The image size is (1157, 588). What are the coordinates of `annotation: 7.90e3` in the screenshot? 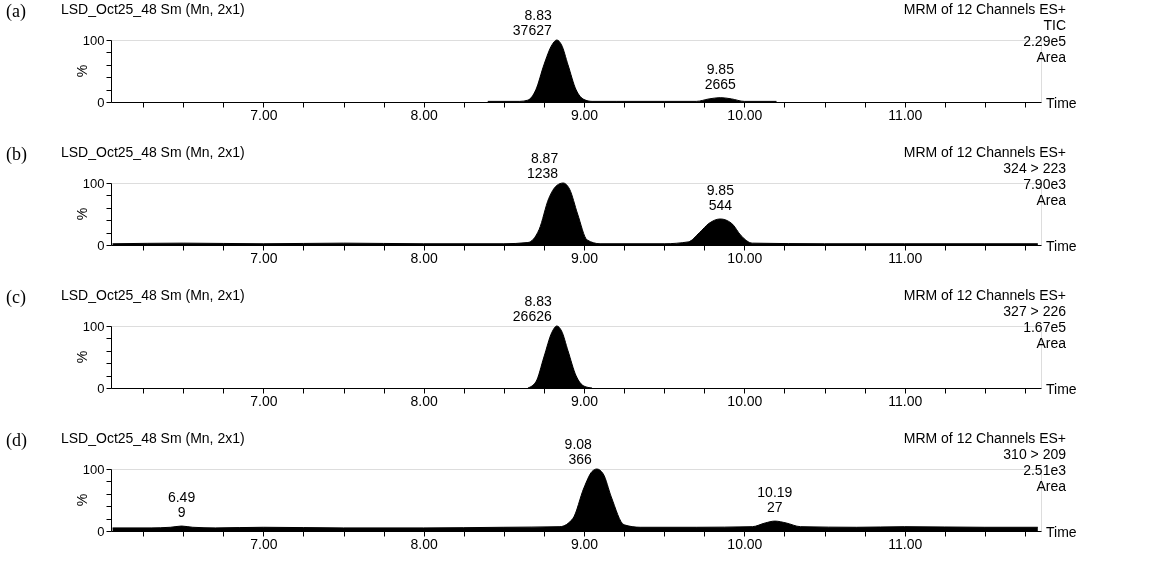 It's located at (1045, 184).